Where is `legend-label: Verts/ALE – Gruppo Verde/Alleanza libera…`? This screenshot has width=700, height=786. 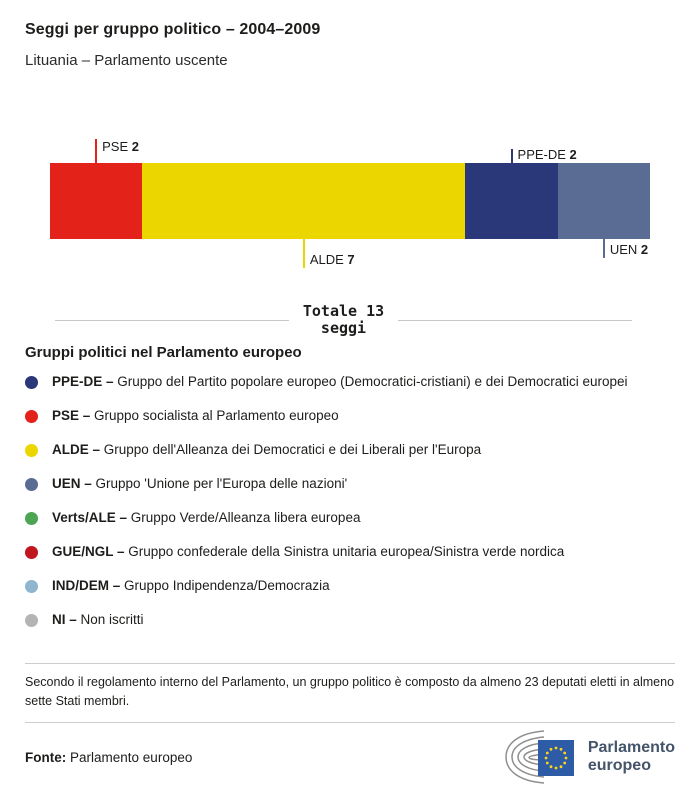 legend-label: Verts/ALE – Gruppo Verde/Alleanza libera… is located at coordinates (206, 517).